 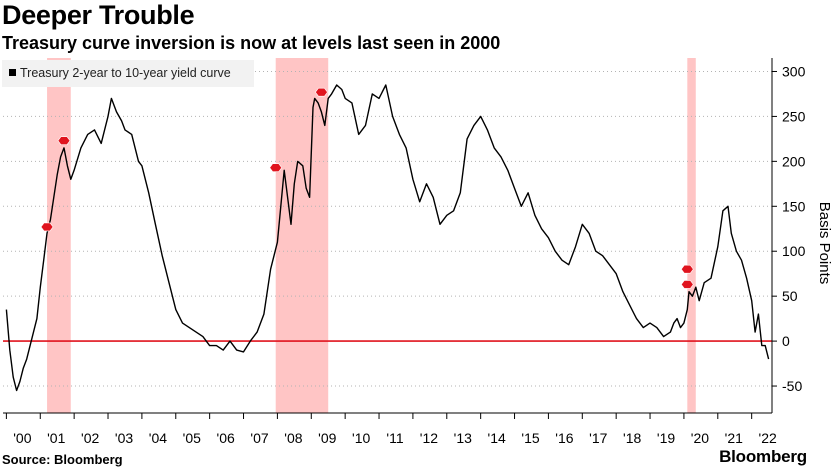 What do you see at coordinates (790, 296) in the screenshot?
I see `y-tick-label: 50` at bounding box center [790, 296].